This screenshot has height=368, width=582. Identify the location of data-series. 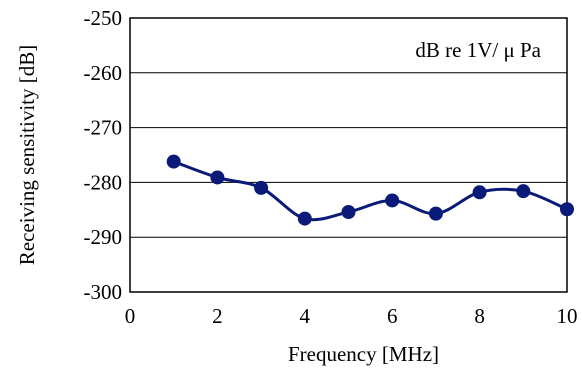
(370, 190).